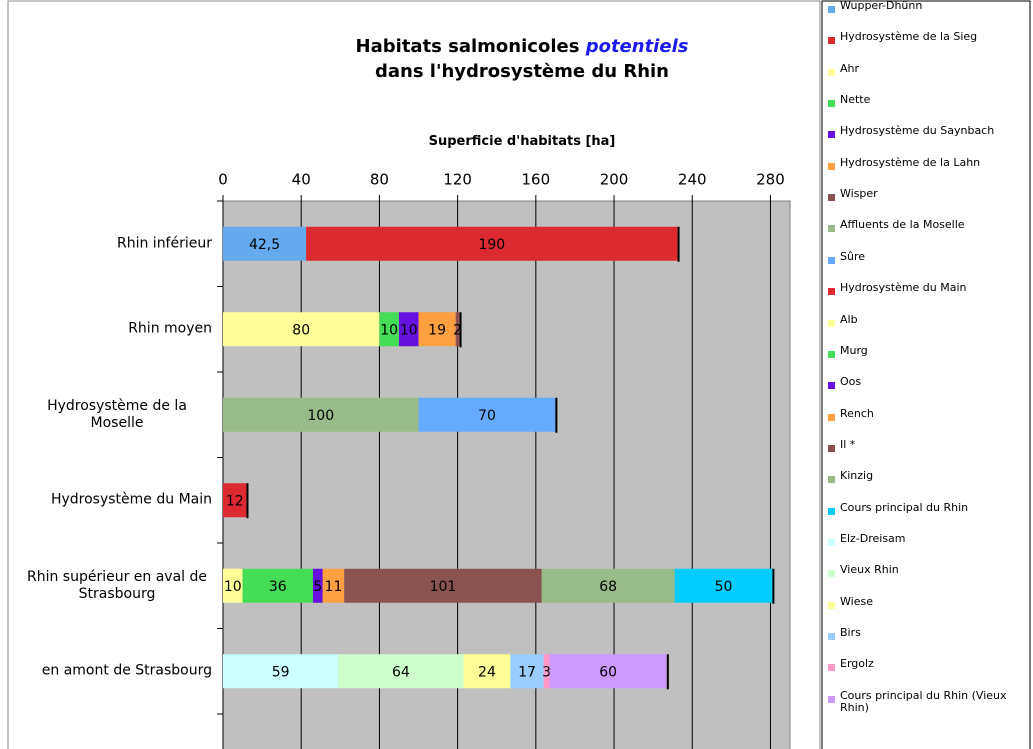  Describe the element at coordinates (117, 585) in the screenshot. I see `y-tick-label: Rhin supérieur en aval de Strasbourg` at that location.